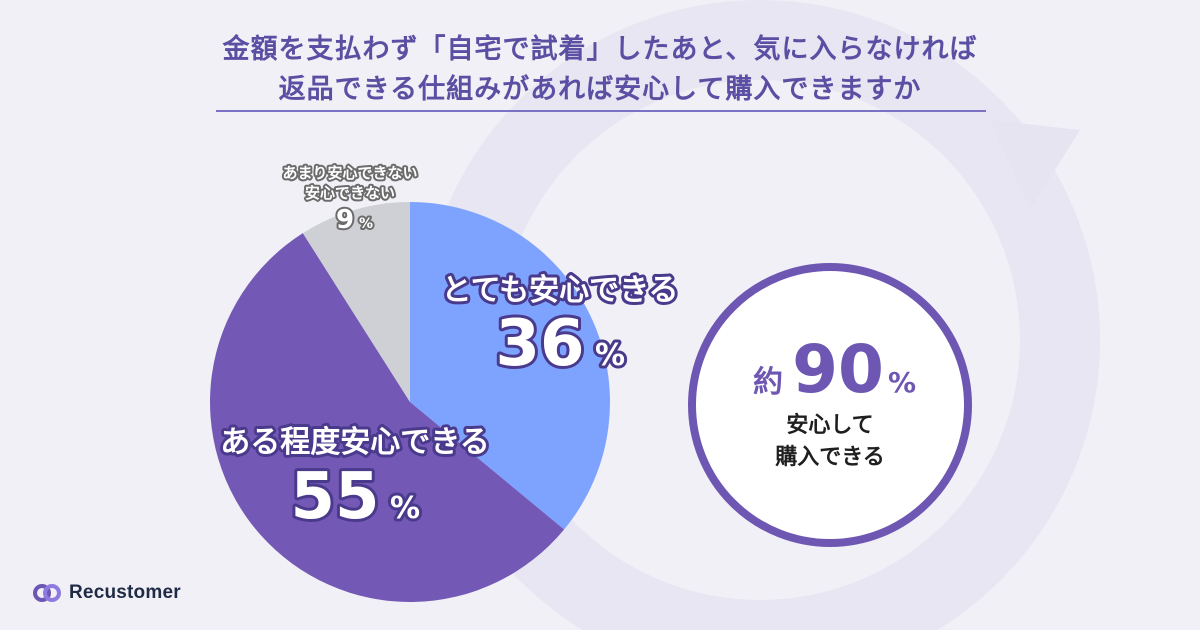 The image size is (1200, 630). I want to click on slice-value-very-secure: 36, so click(539, 344).